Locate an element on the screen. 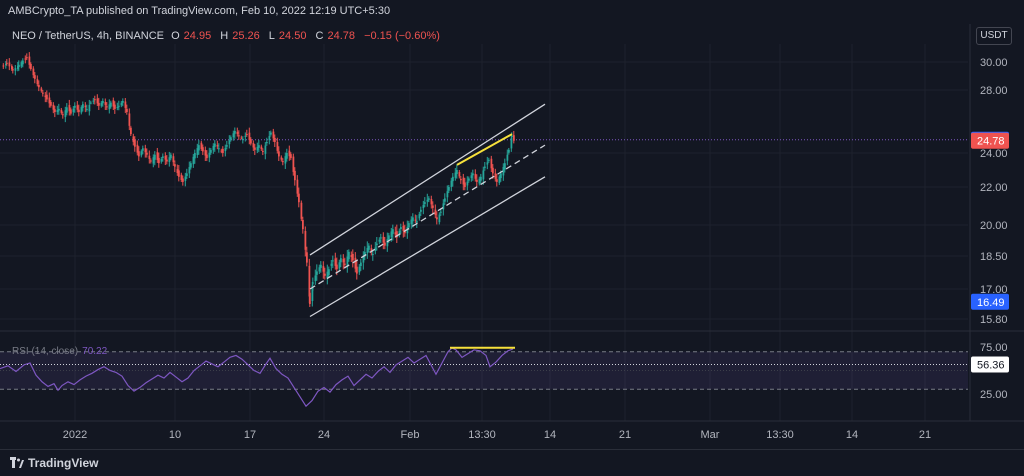 This screenshot has height=476, width=1024. trend-channel is located at coordinates (427, 210).